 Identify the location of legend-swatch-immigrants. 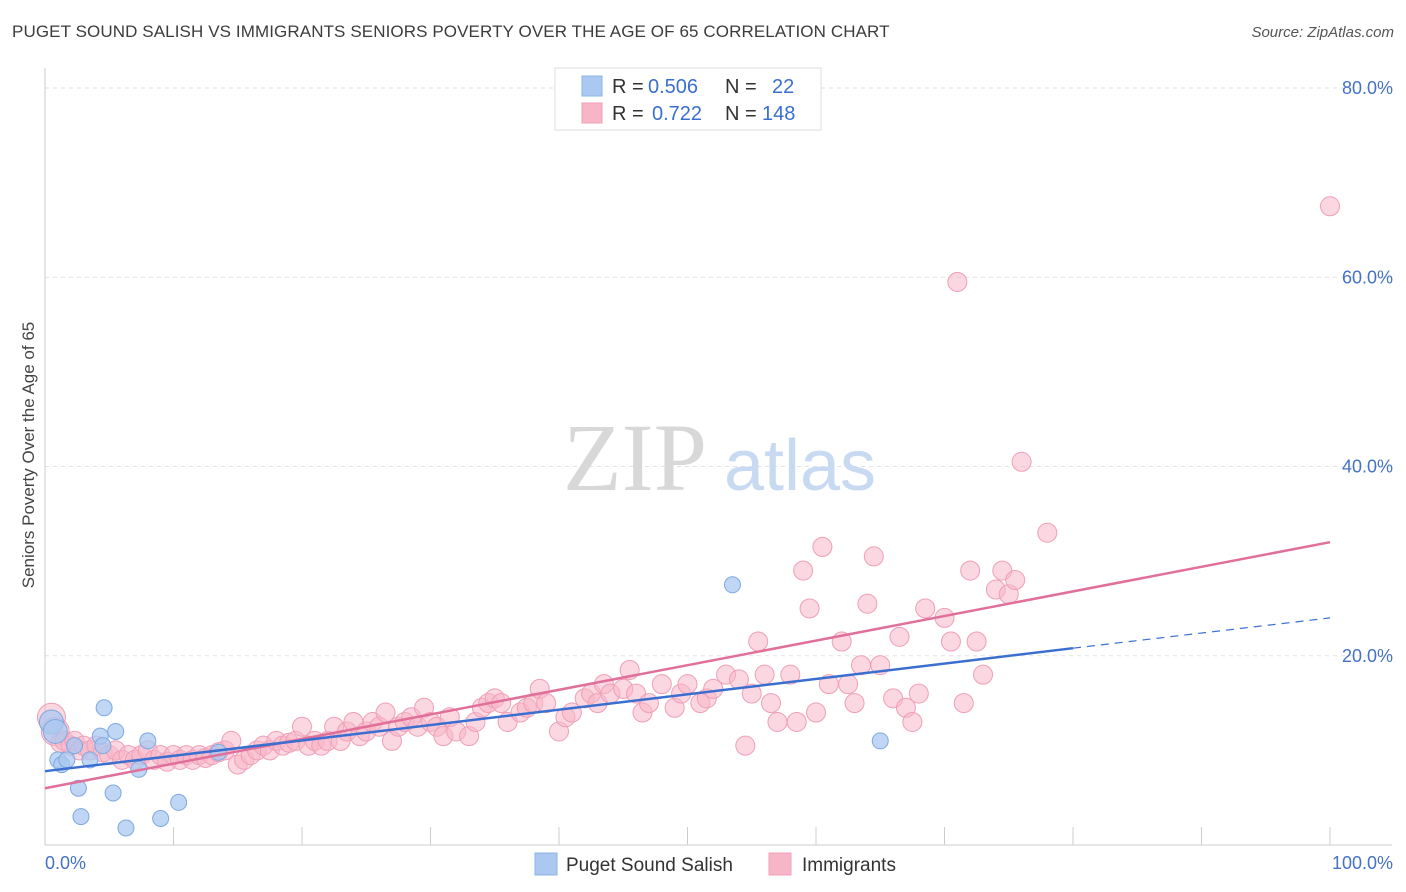
(592, 113).